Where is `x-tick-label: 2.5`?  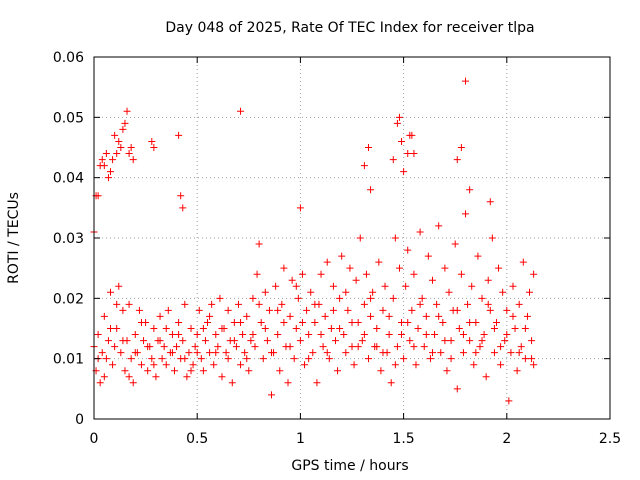 x-tick-label: 2.5 is located at coordinates (610, 439).